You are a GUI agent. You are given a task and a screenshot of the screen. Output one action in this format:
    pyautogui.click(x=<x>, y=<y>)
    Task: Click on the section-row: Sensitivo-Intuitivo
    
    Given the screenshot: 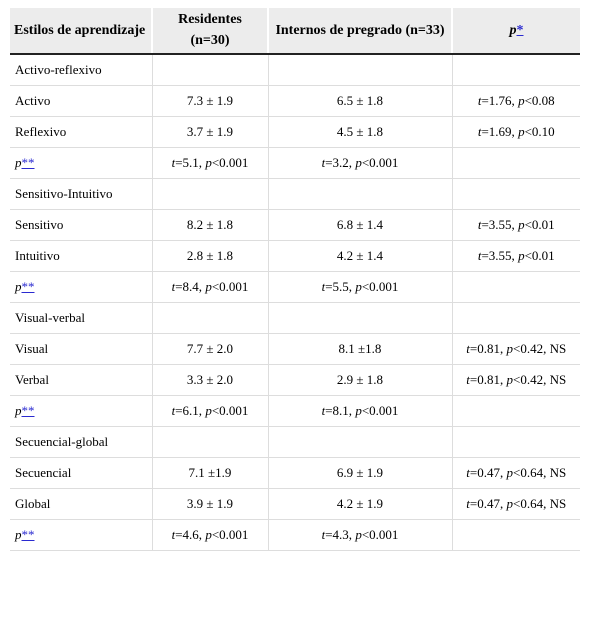 What is the action you would take?
    pyautogui.click(x=295, y=194)
    